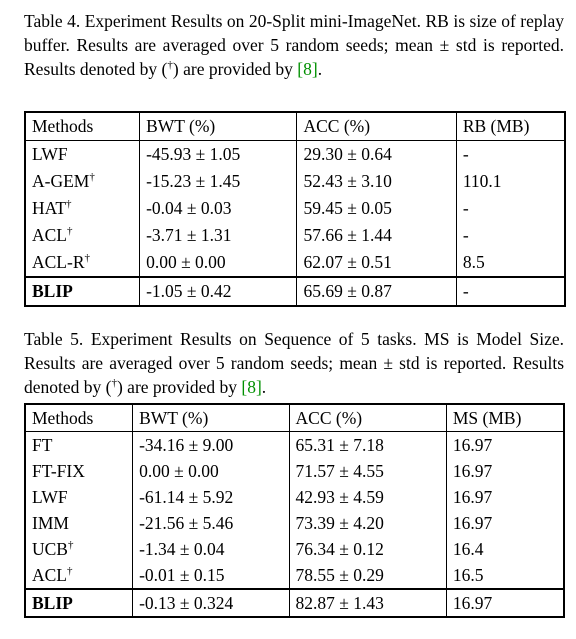 The image size is (576, 639). I want to click on table-row: BLIP -0.13 ± 0.324 82.87 ± 1.43 16.97, so click(294, 603).